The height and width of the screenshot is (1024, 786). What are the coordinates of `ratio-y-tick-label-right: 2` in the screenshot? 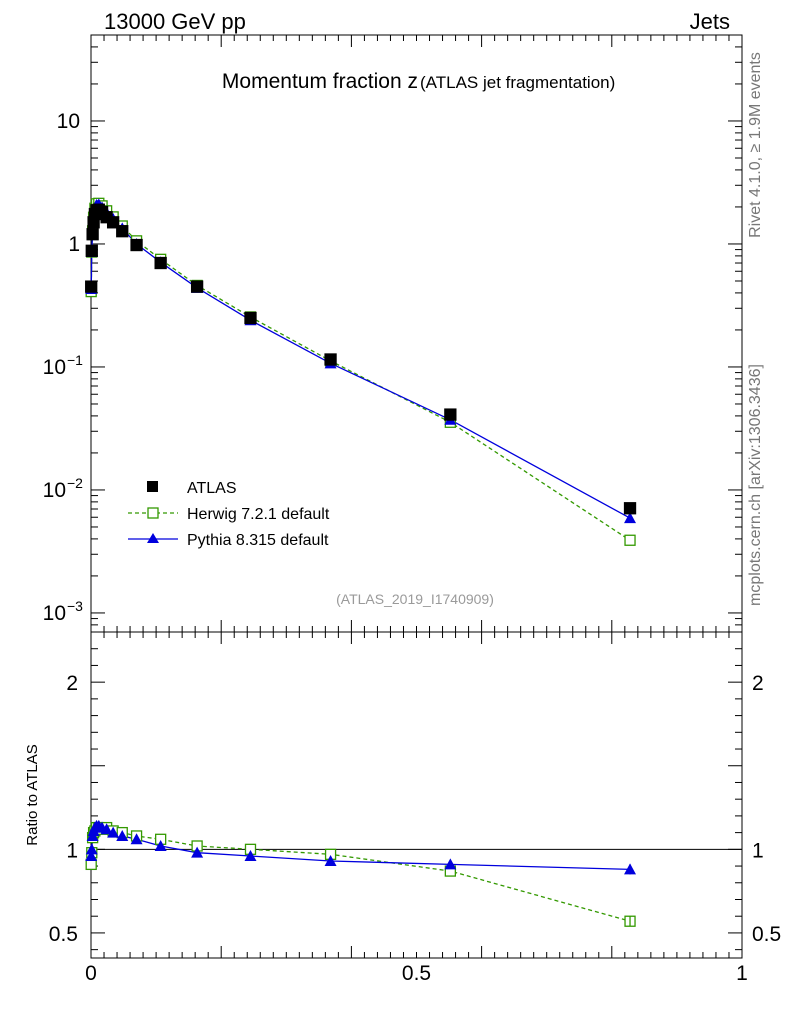 It's located at (758, 683).